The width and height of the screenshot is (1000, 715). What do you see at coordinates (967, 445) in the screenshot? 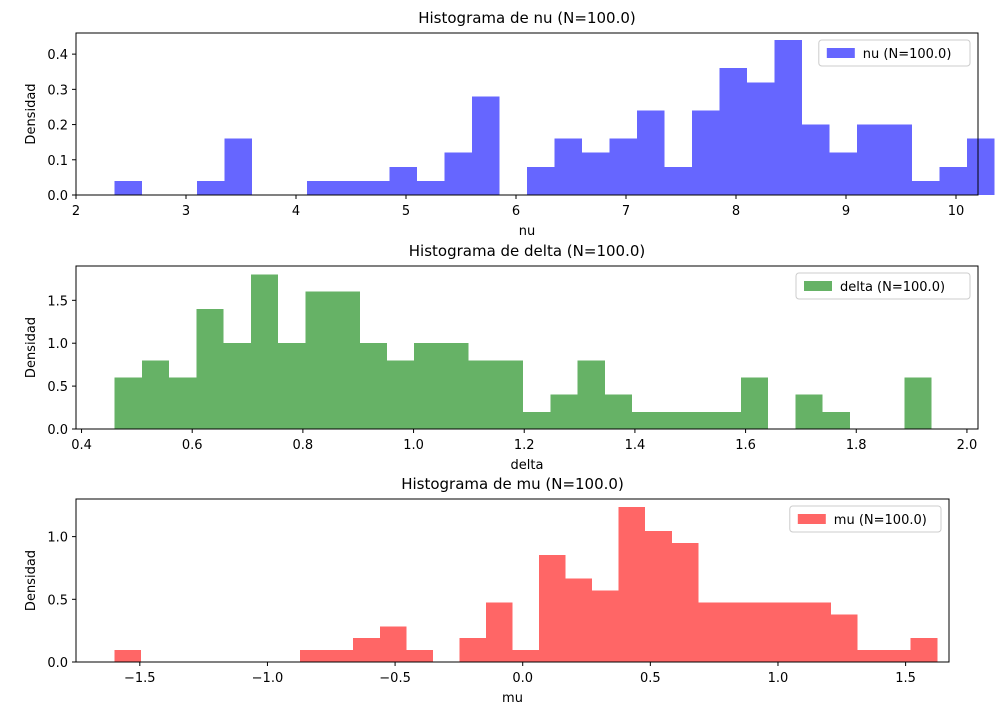
I see `x-tick-label: 2.0` at bounding box center [967, 445].